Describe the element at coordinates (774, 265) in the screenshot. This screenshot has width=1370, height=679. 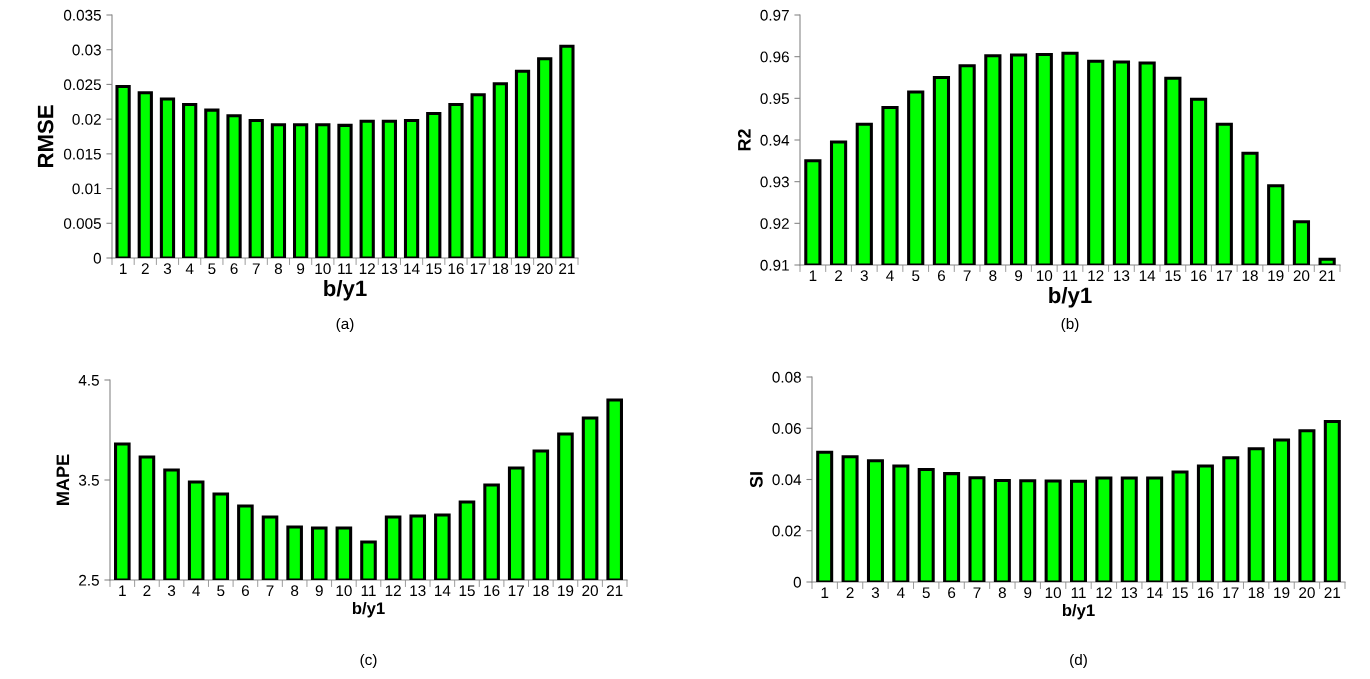
I see `y-tick-label: 0.91` at that location.